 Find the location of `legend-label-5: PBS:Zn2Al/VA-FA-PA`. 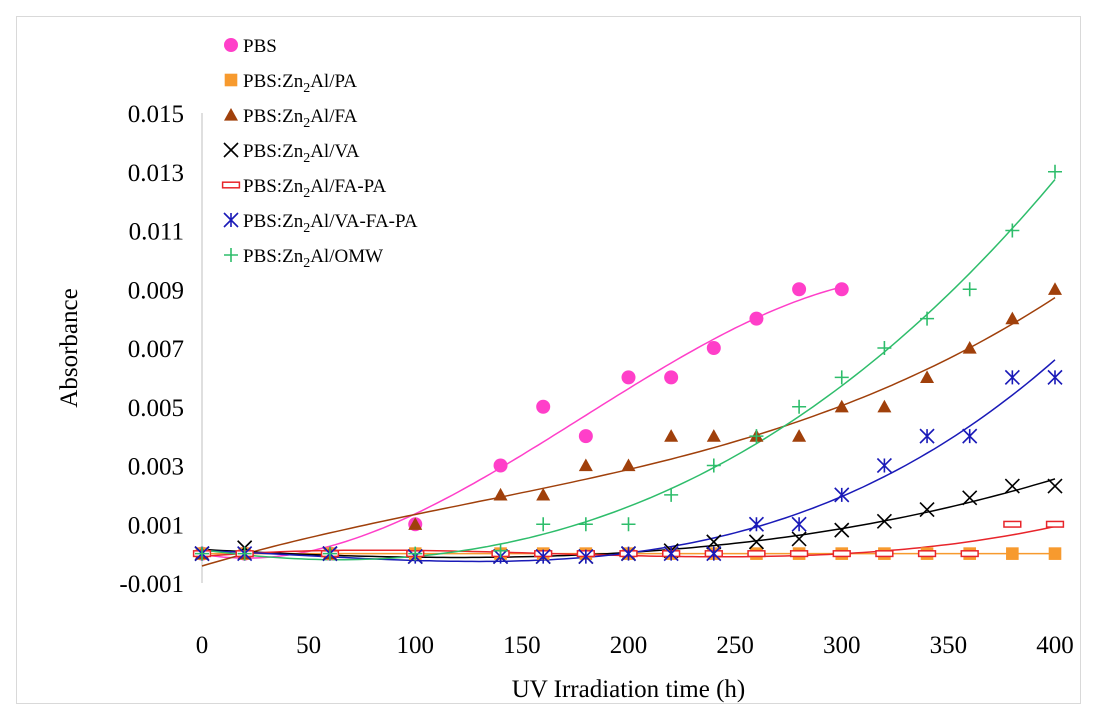

legend-label-5: PBS:Zn2Al/VA-FA-PA is located at coordinates (330, 223).